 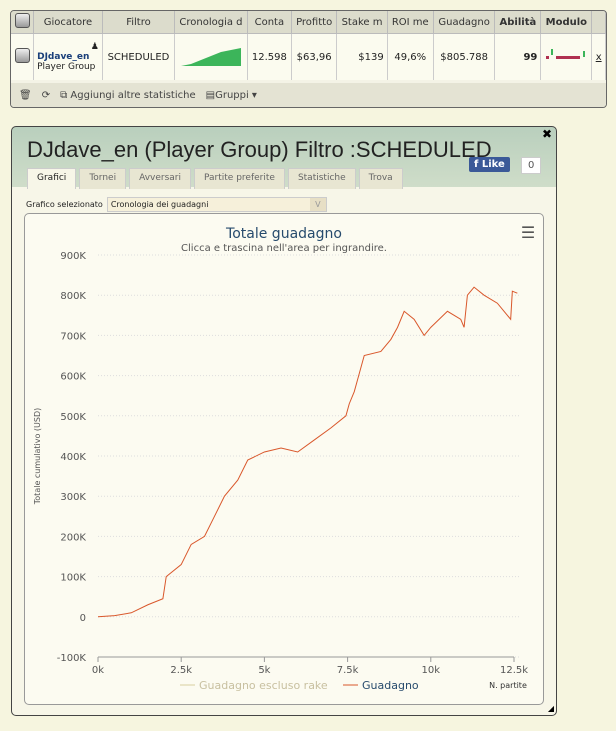 What do you see at coordinates (550, 708) in the screenshot?
I see `resize-handle-icon: ◢` at bounding box center [550, 708].